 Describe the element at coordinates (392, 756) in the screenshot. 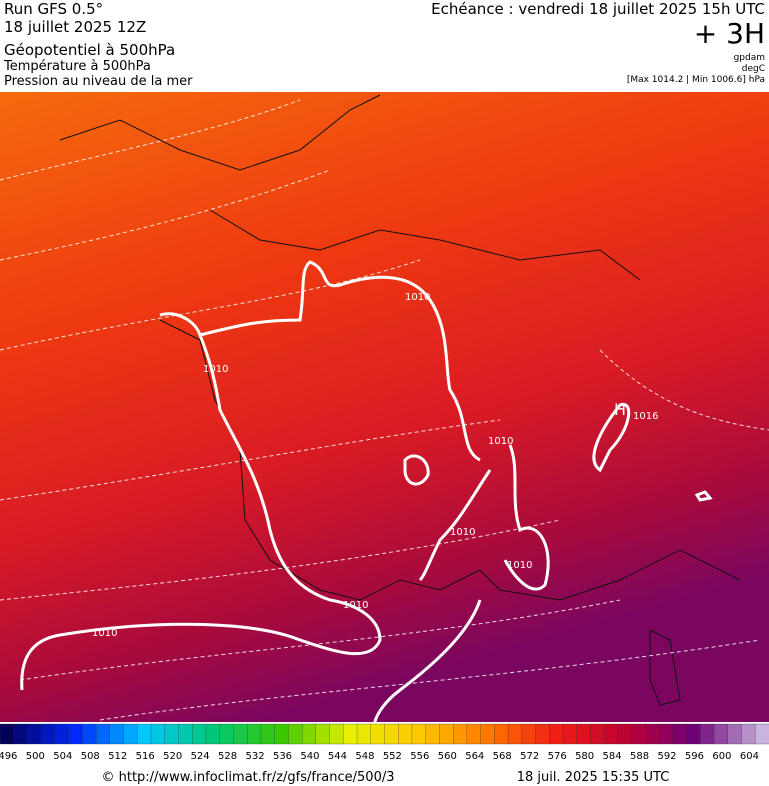

I see `colorbar-label: 552` at that location.